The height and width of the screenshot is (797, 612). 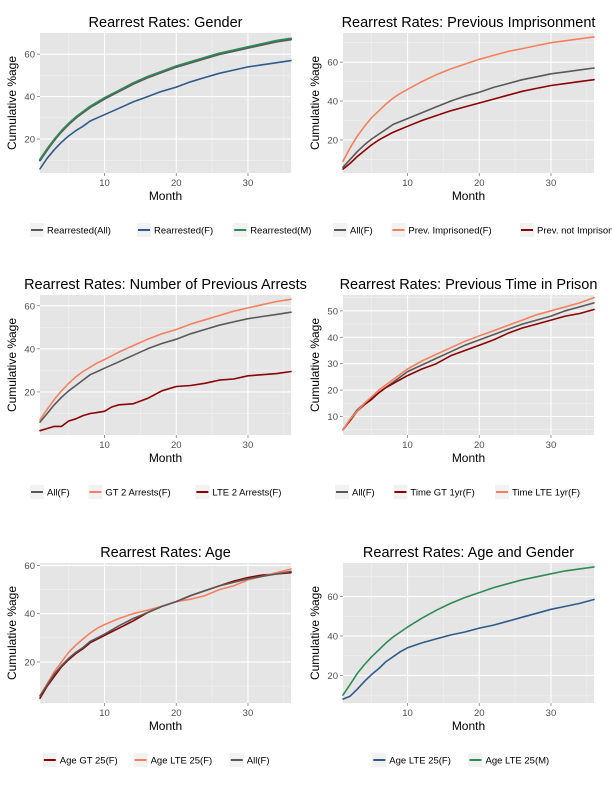 I want to click on y-tick-label: 50, so click(x=332, y=311).